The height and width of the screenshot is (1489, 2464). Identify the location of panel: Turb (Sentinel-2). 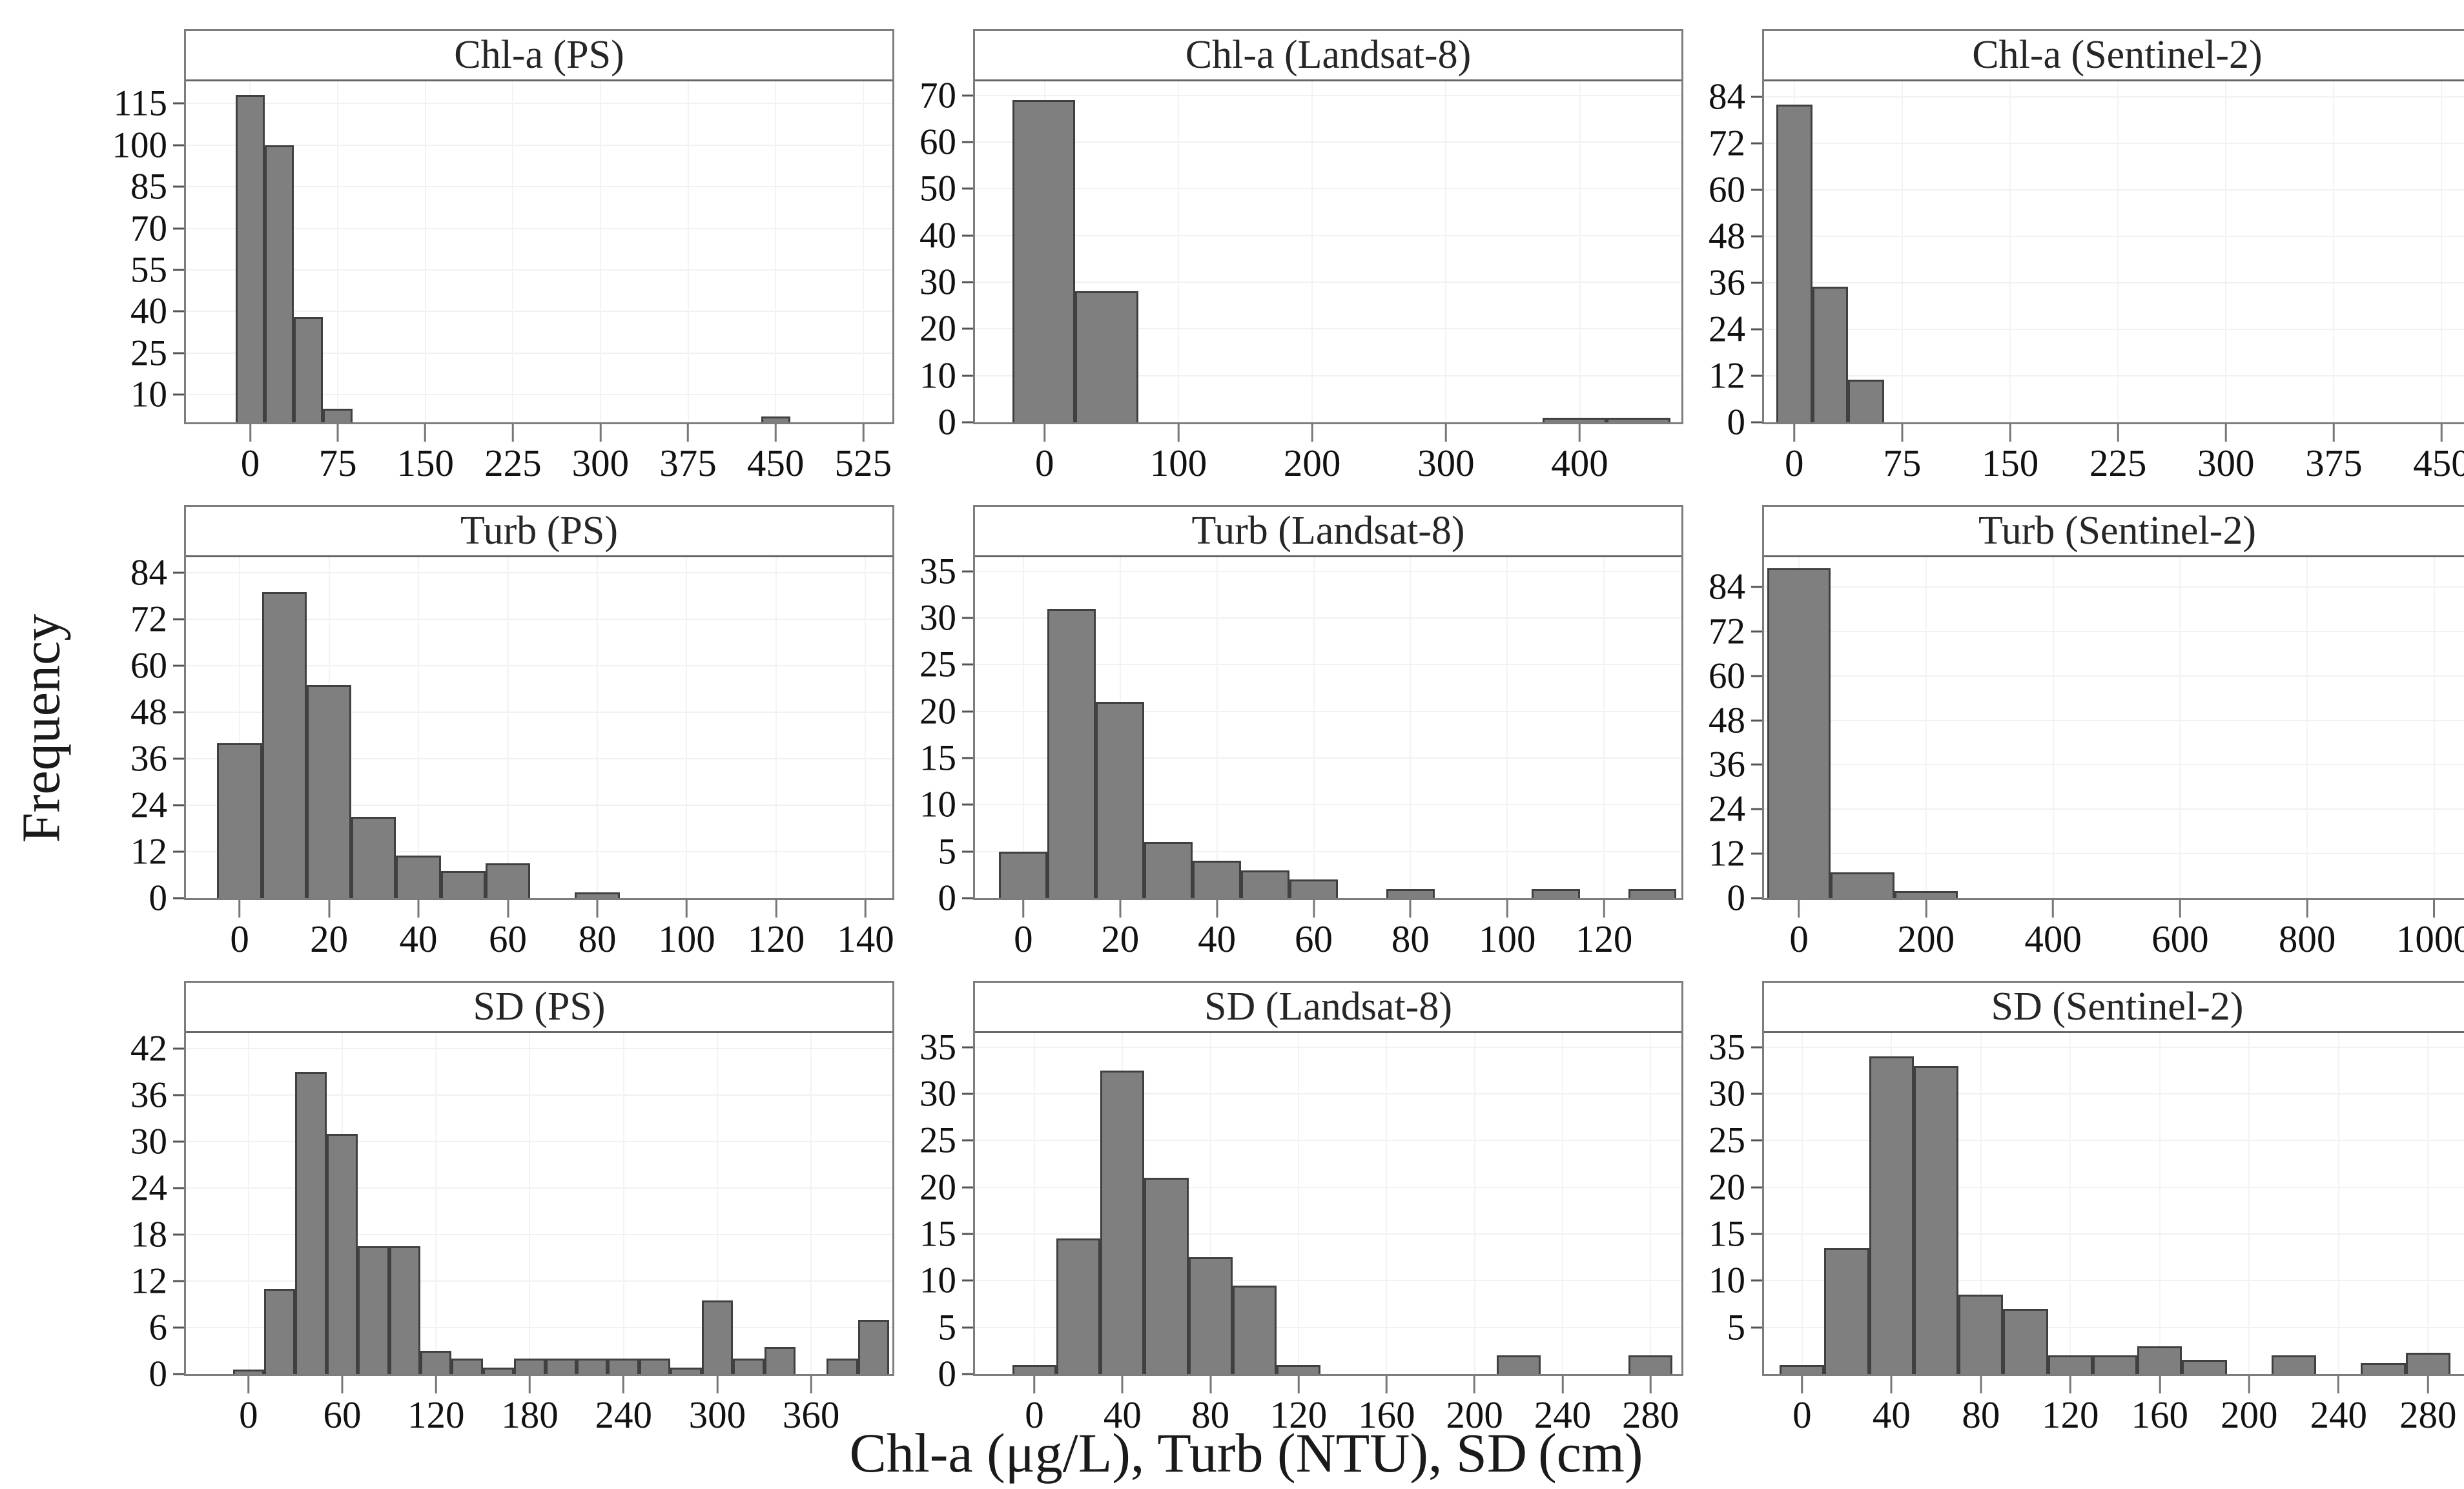
(2113, 702).